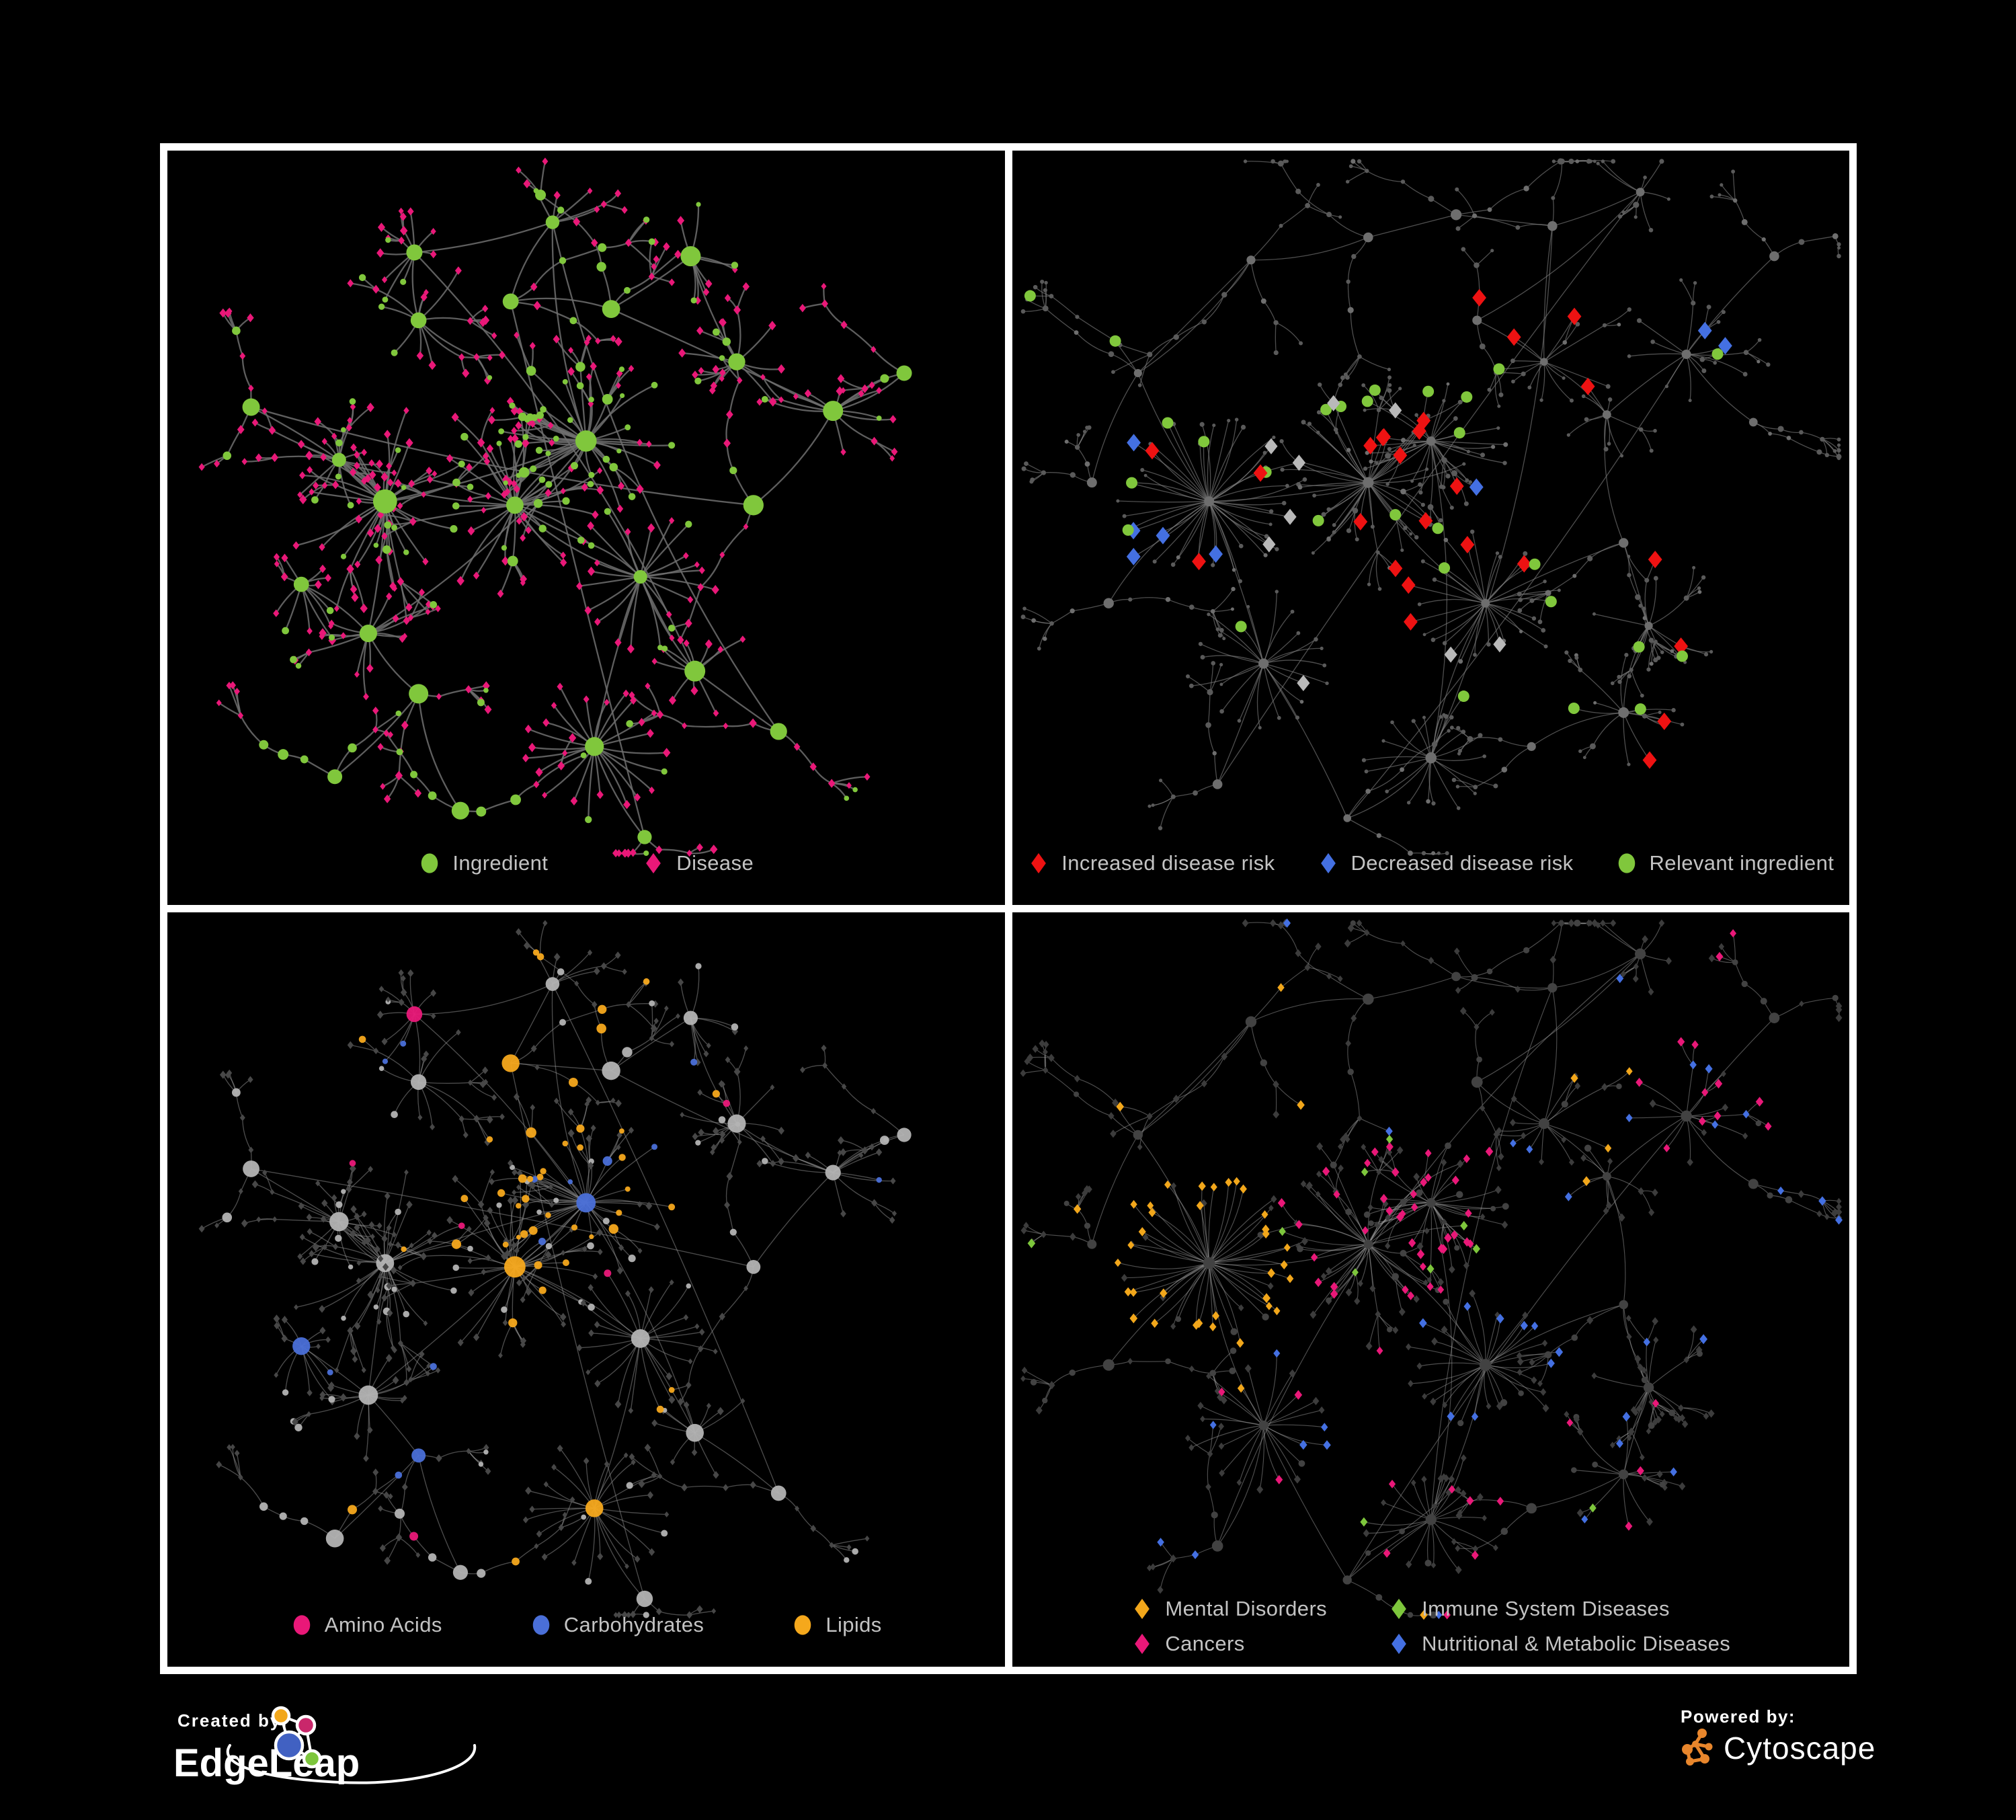 This screenshot has height=1820, width=2016. Describe the element at coordinates (1462, 863) in the screenshot. I see `legend-label: Decreased disease risk` at that location.